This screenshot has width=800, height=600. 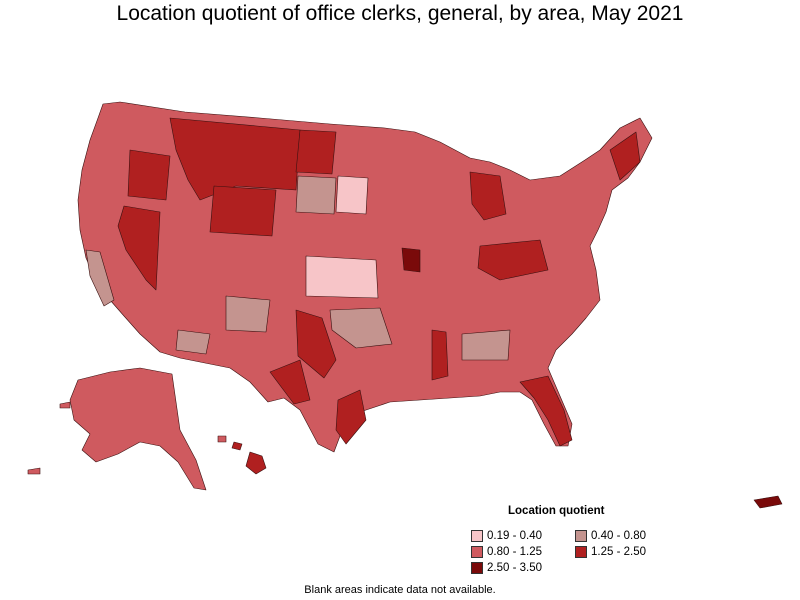 What do you see at coordinates (256, 463) in the screenshot?
I see `region-hawaii-big-island` at bounding box center [256, 463].